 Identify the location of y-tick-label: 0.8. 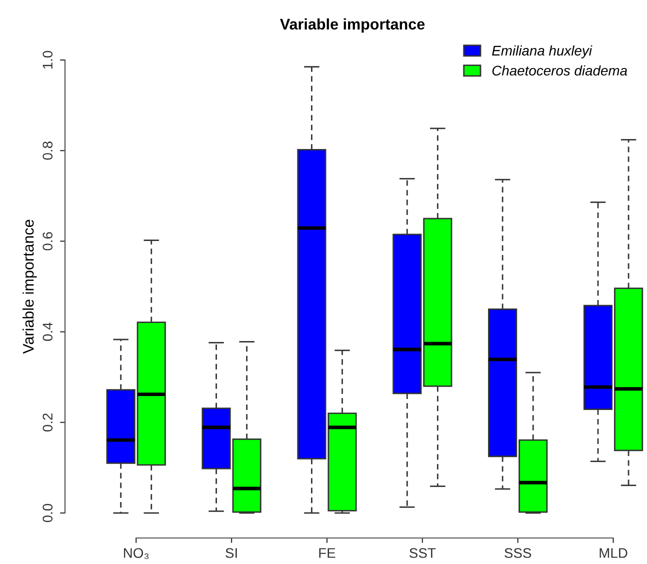
(47, 151).